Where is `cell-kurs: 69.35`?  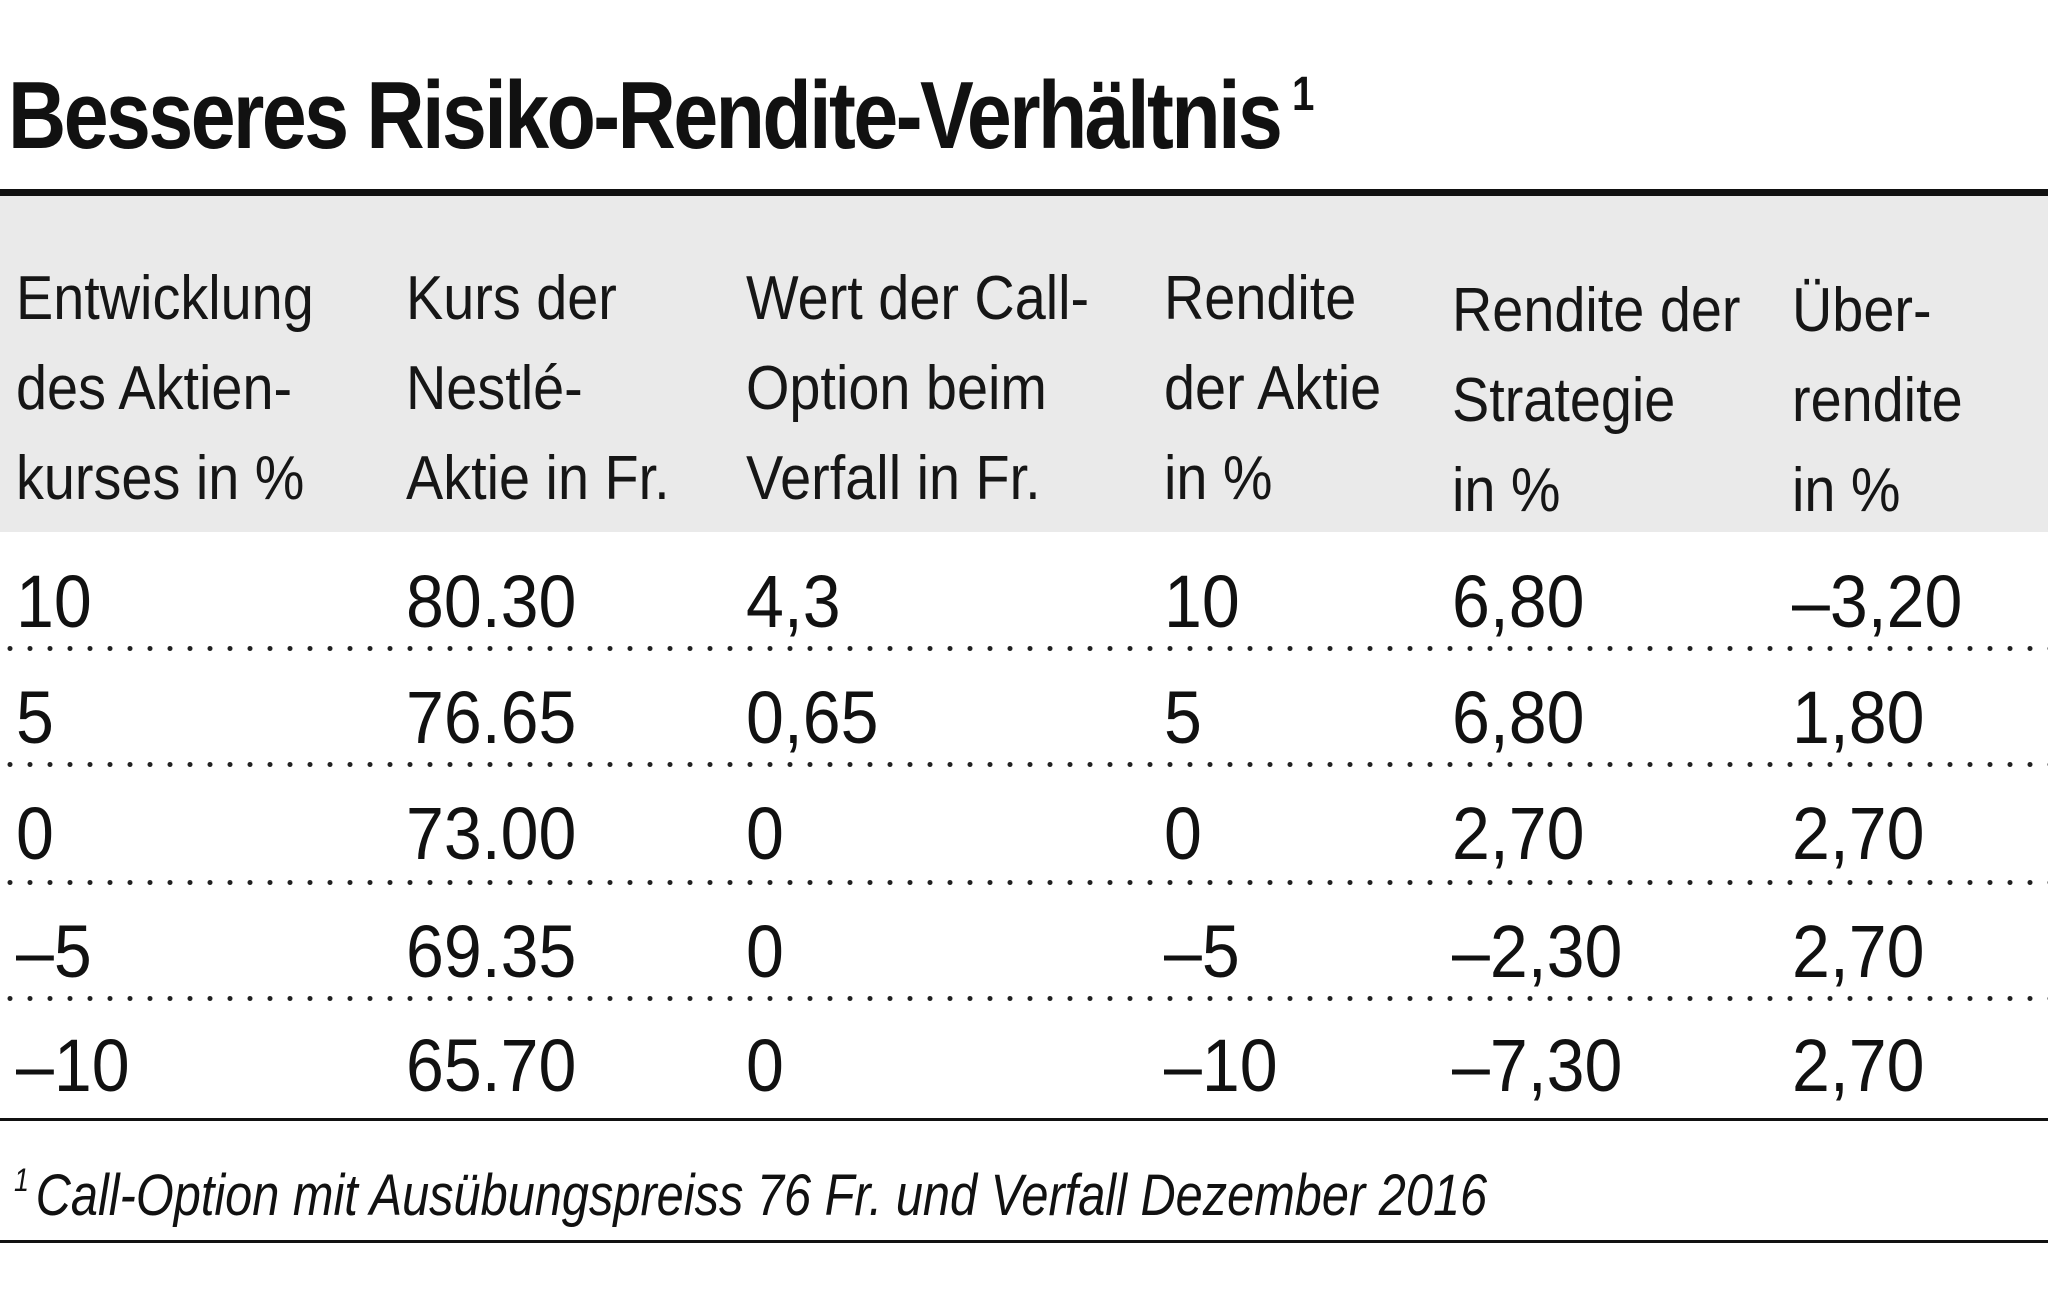
cell-kurs: 69.35 is located at coordinates (491, 951).